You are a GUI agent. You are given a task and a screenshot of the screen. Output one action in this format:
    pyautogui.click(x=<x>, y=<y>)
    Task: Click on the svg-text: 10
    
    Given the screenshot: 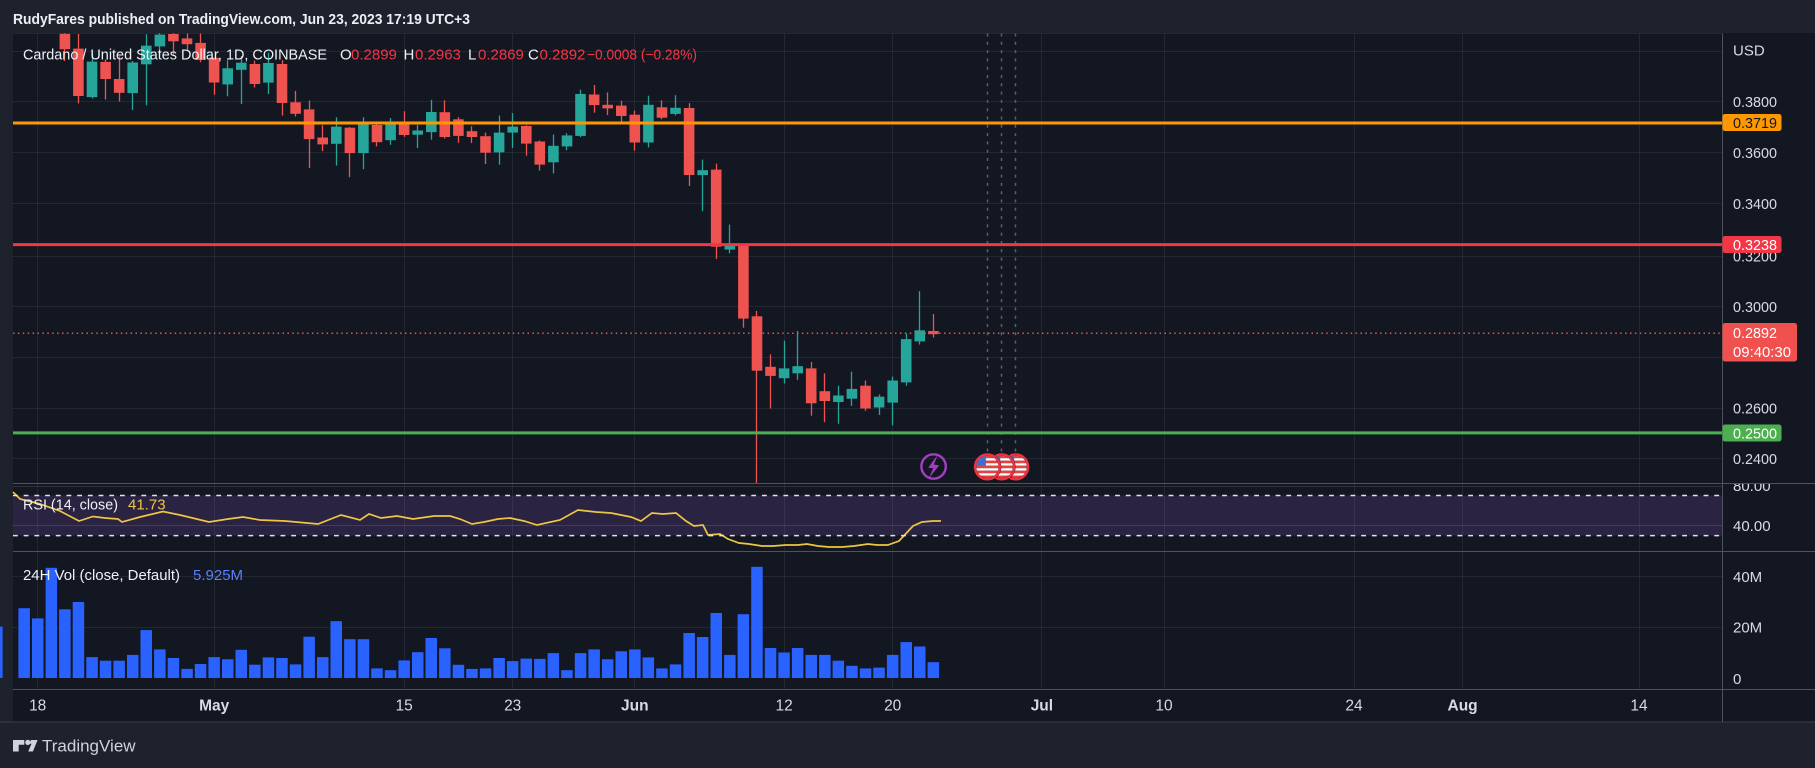 What is the action you would take?
    pyautogui.click(x=1164, y=706)
    